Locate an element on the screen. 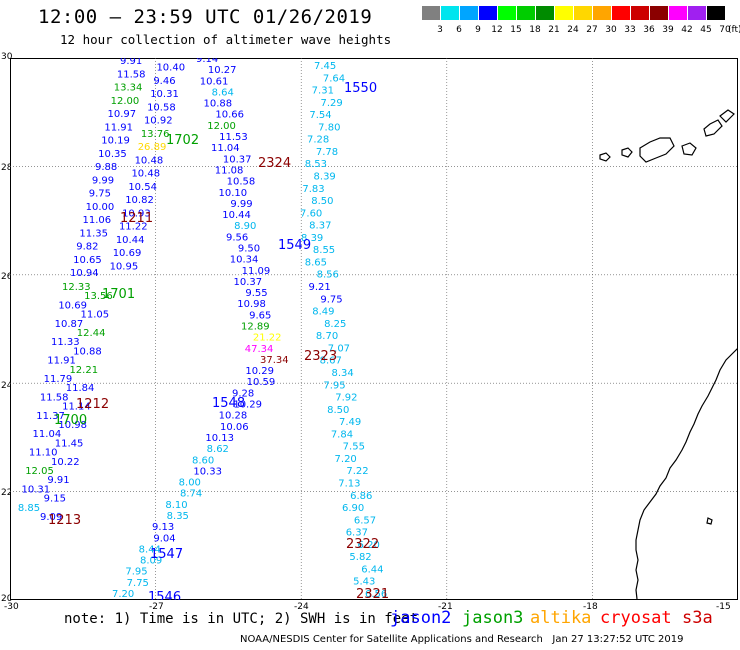 This screenshot has width=740, height=650. africa-coastline is located at coordinates (686, 473).